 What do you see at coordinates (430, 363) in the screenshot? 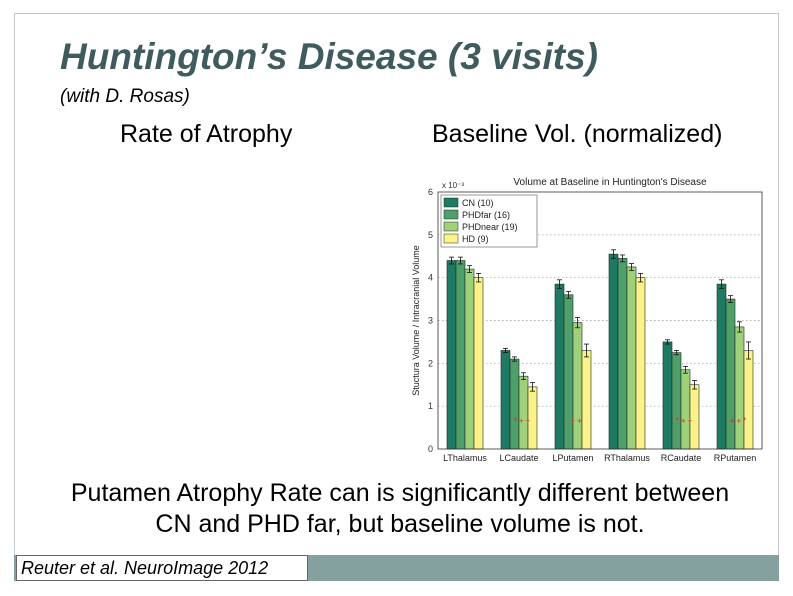
I see `y-tick-label: 2` at bounding box center [430, 363].